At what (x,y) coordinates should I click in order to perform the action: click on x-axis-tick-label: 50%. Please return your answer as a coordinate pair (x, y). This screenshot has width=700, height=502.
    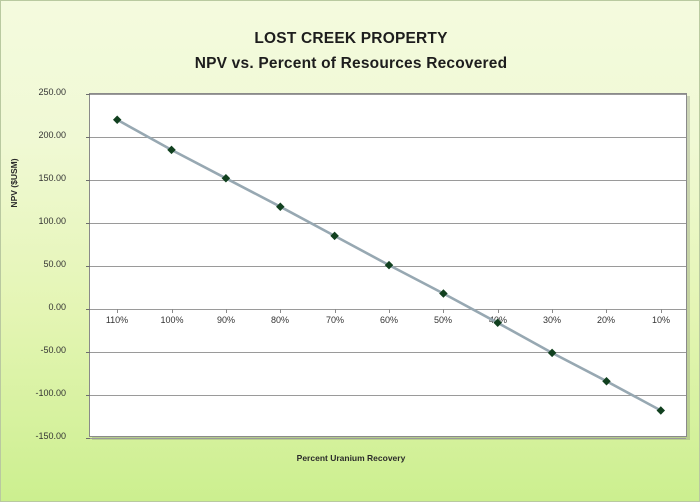
    Looking at the image, I should click on (442, 320).